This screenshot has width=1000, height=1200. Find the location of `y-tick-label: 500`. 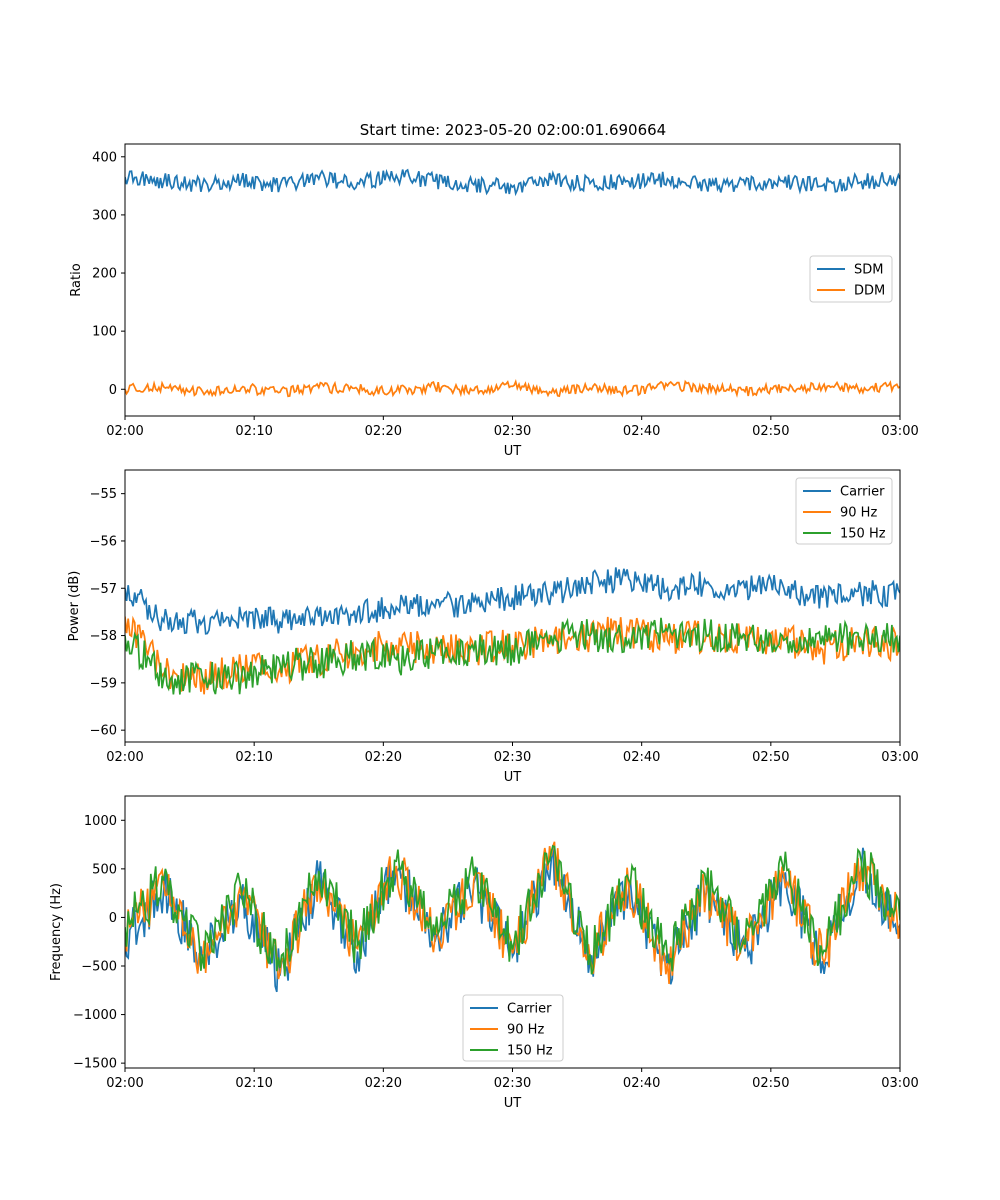

y-tick-label: 500 is located at coordinates (104, 869).